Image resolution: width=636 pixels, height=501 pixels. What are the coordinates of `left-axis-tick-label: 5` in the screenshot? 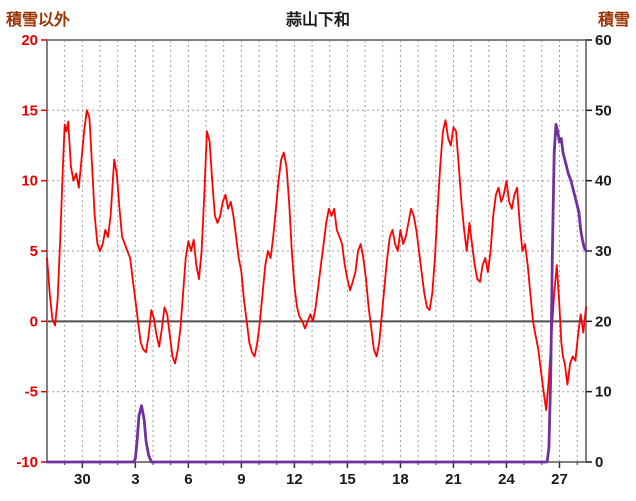 It's located at (34, 251).